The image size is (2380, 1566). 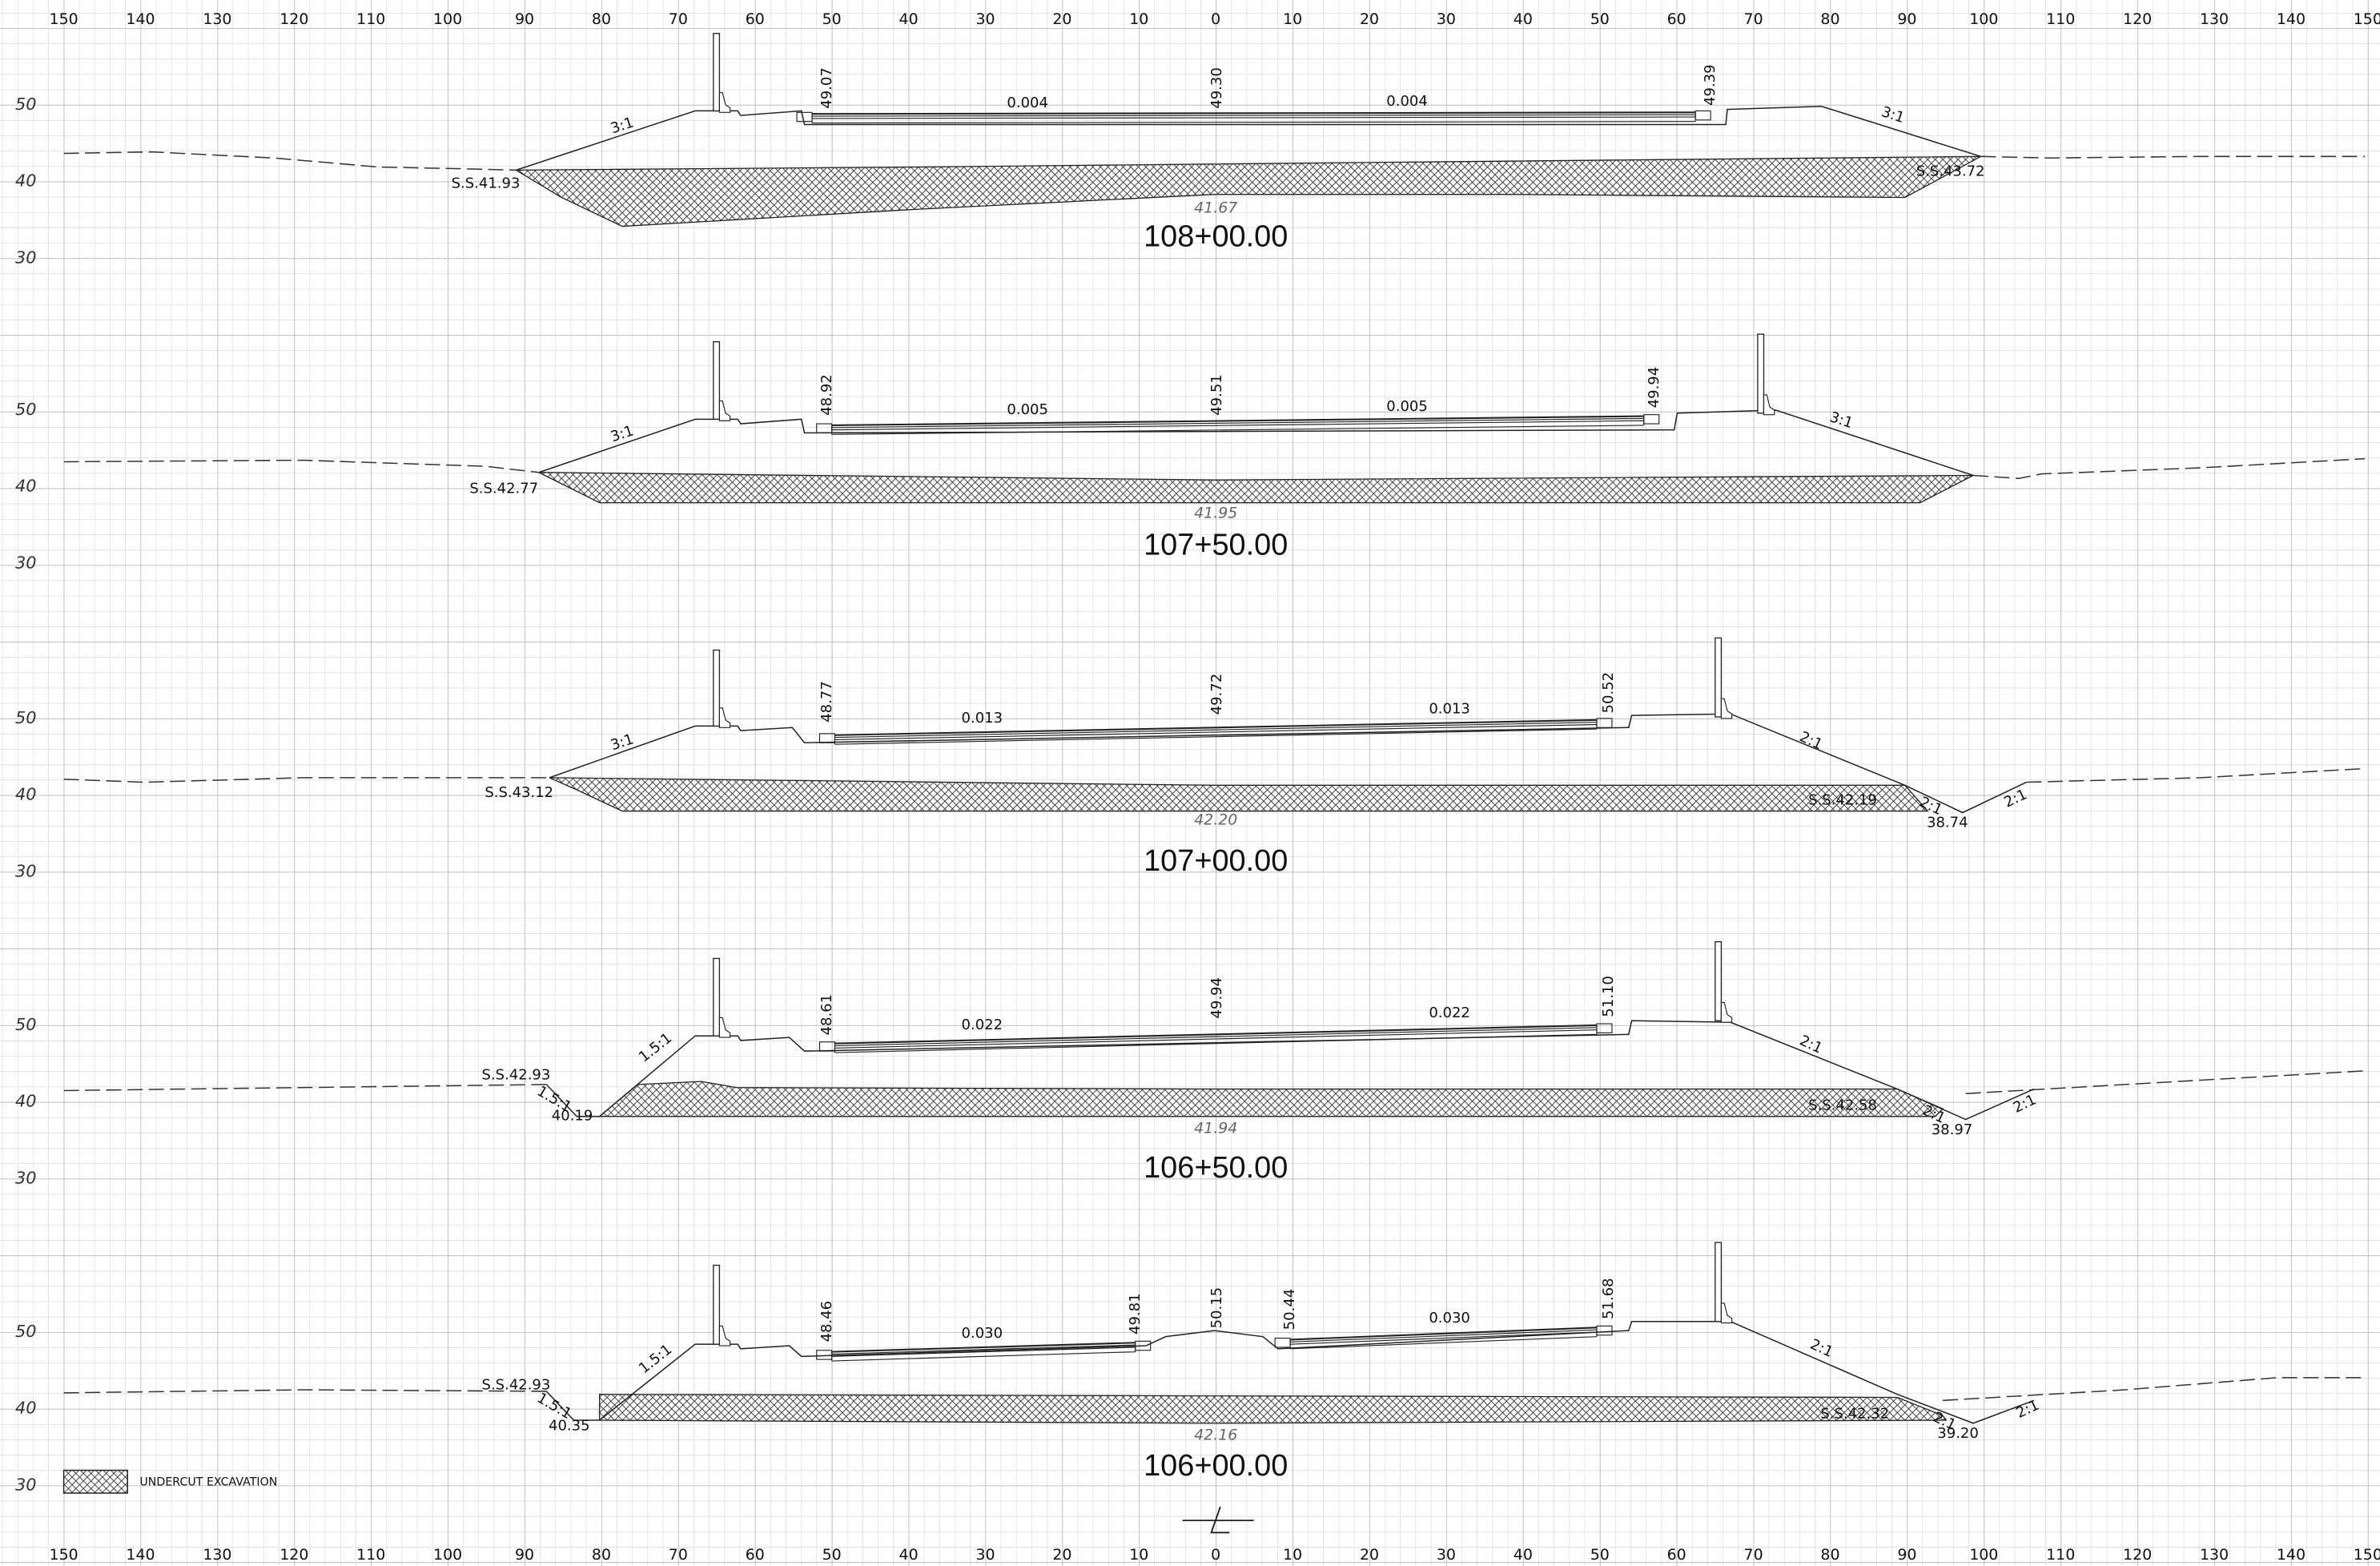 What do you see at coordinates (486, 183) in the screenshot?
I see `annotation: S.S.41.93` at bounding box center [486, 183].